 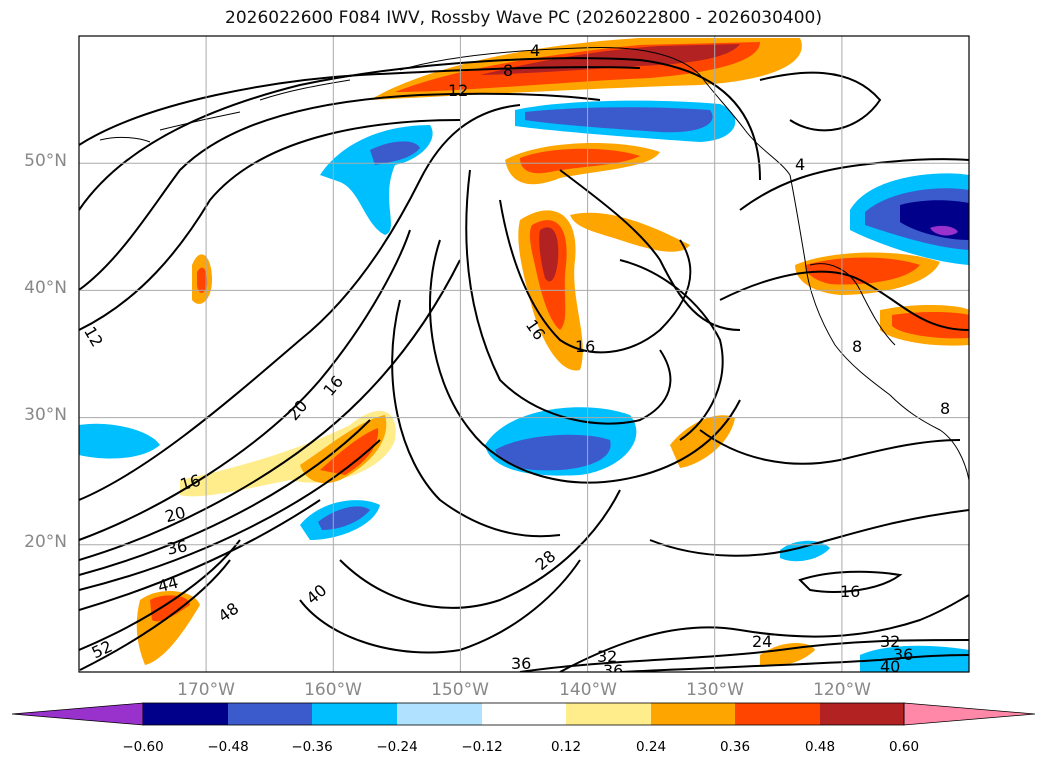 I want to click on colorbar-tick-label: 0.60, so click(x=904, y=747).